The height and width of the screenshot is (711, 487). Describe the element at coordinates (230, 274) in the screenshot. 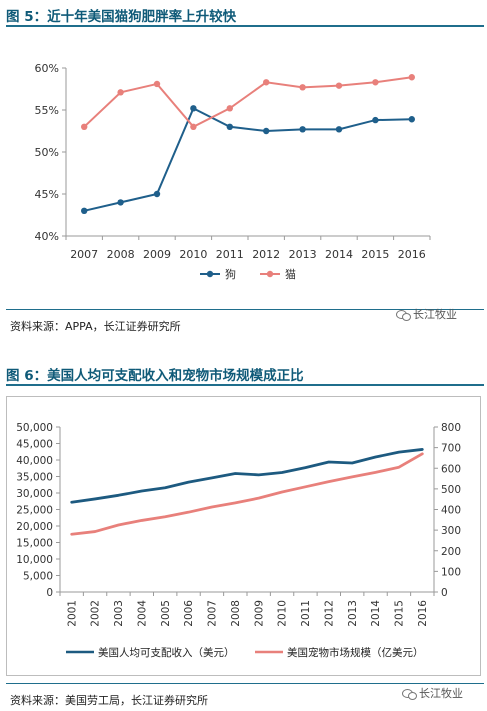

I see `legend-label: 狗` at that location.